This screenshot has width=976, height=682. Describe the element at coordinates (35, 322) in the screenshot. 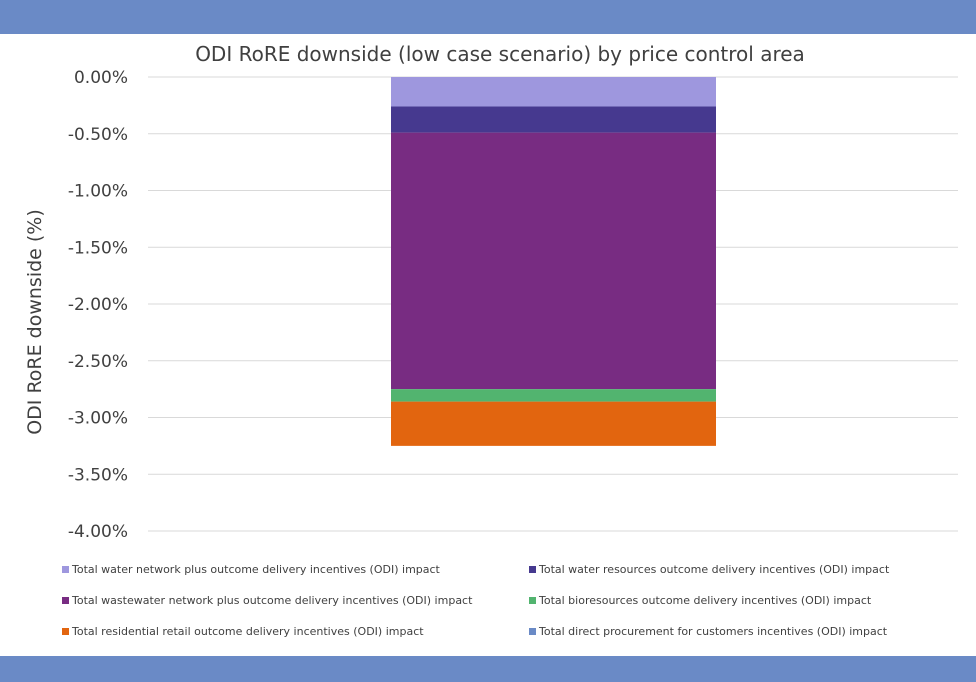

I see `y-axis-label: ODI RoRE downside (%)` at that location.